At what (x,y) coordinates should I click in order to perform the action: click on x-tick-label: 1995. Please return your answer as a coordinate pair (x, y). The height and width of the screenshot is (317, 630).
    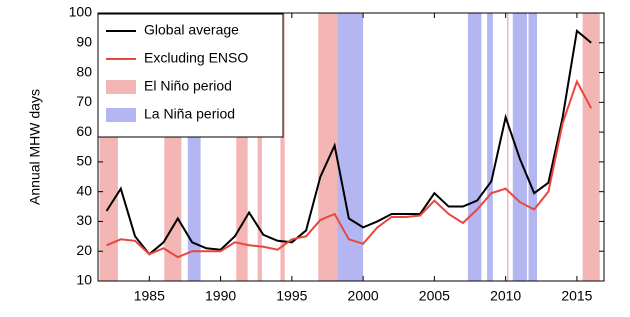
    Looking at the image, I should click on (291, 296).